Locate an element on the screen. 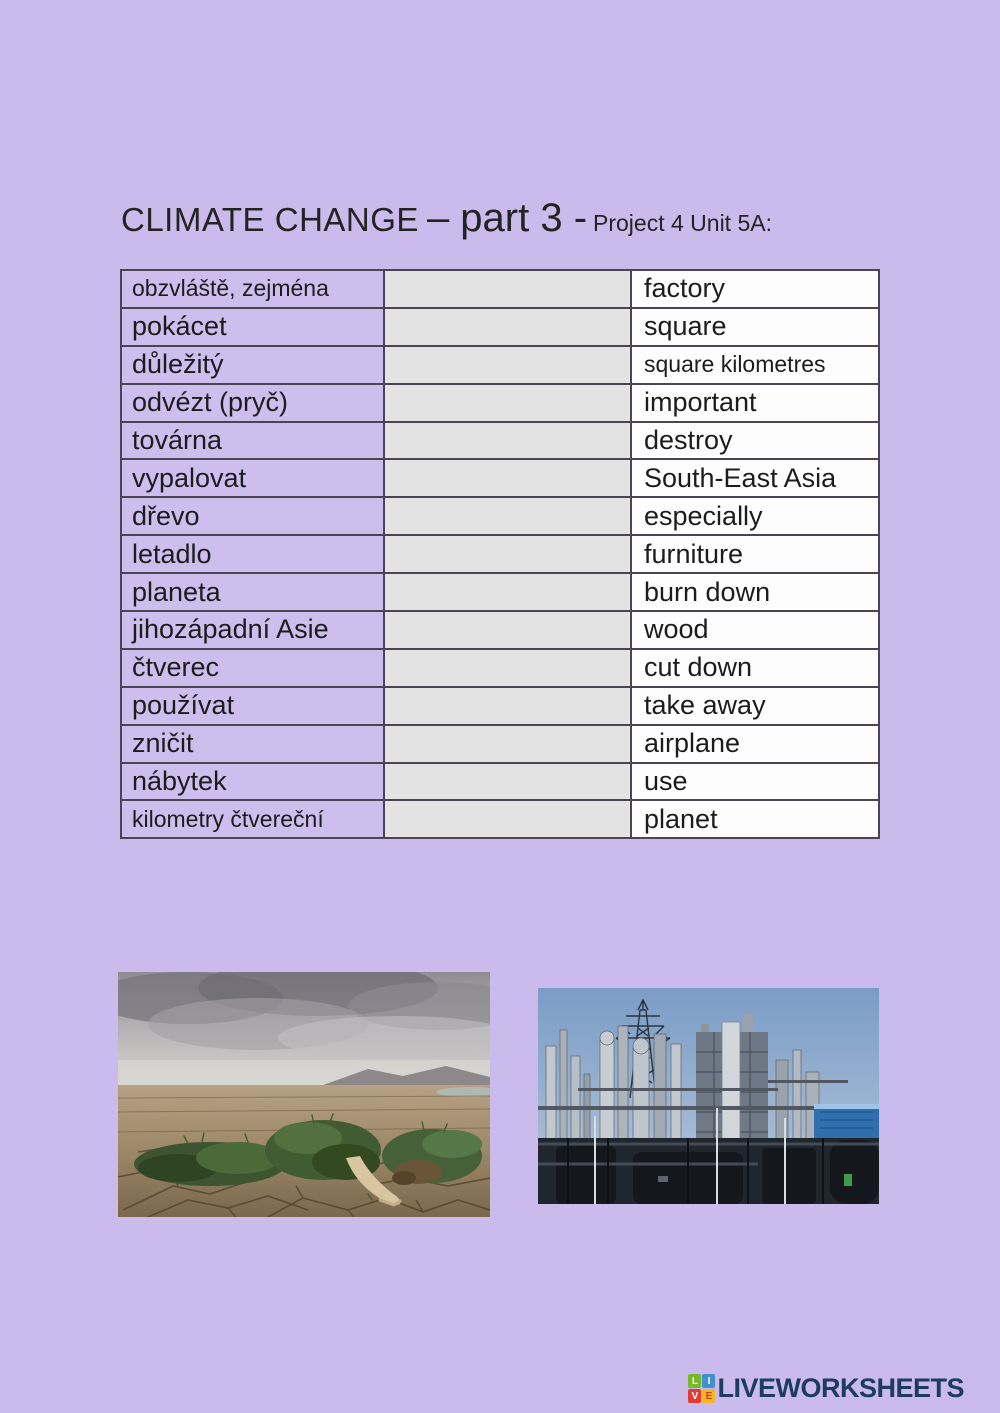  factory-photo is located at coordinates (708, 1096).